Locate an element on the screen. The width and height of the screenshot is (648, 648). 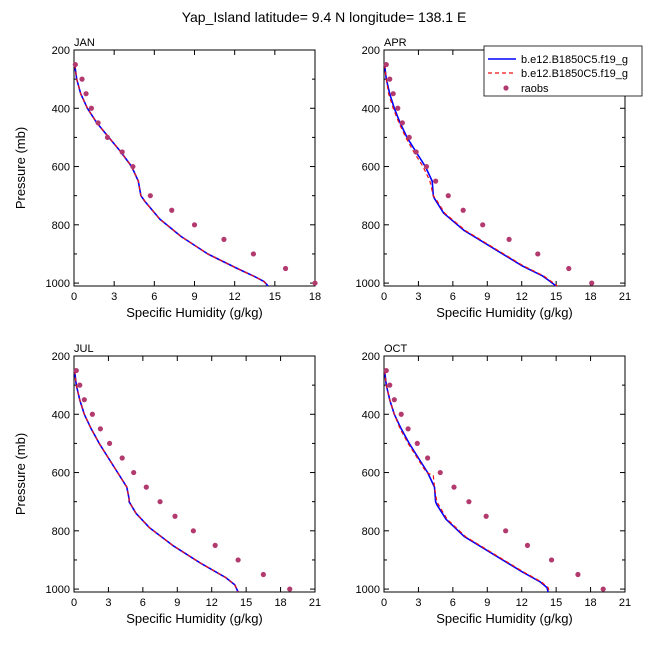
panel-title: APR is located at coordinates (395, 43).